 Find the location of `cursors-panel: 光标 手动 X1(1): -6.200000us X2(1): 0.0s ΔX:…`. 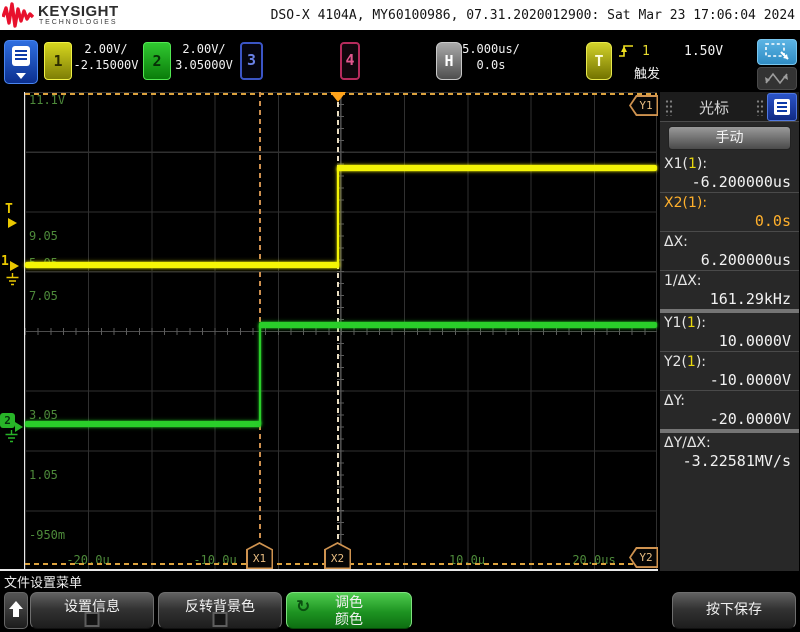

cursors-panel: 光标 手动 X1(1): -6.200000us X2(1): 0.0s ΔX:… is located at coordinates (729, 331).